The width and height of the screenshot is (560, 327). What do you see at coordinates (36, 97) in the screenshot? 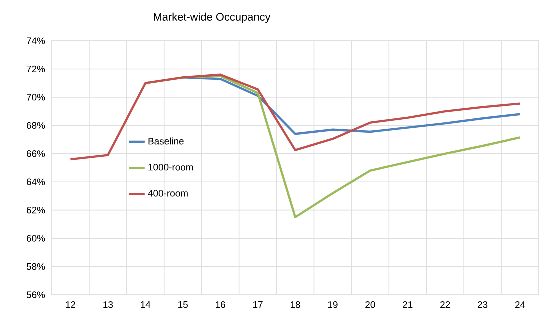
I see `y-tick-label: 70%` at bounding box center [36, 97].